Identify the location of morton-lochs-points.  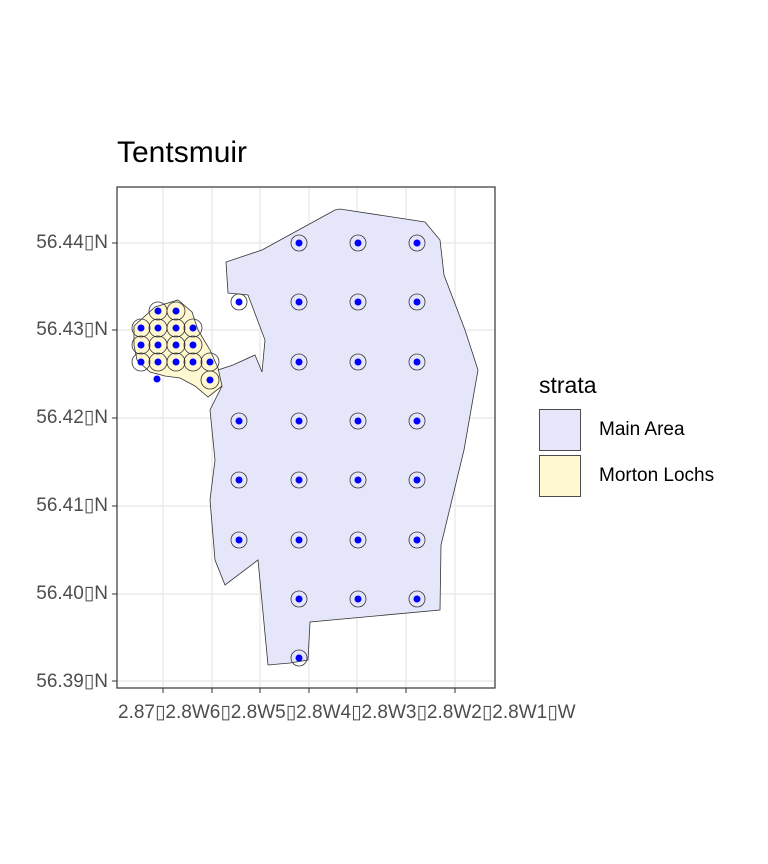
(175, 345).